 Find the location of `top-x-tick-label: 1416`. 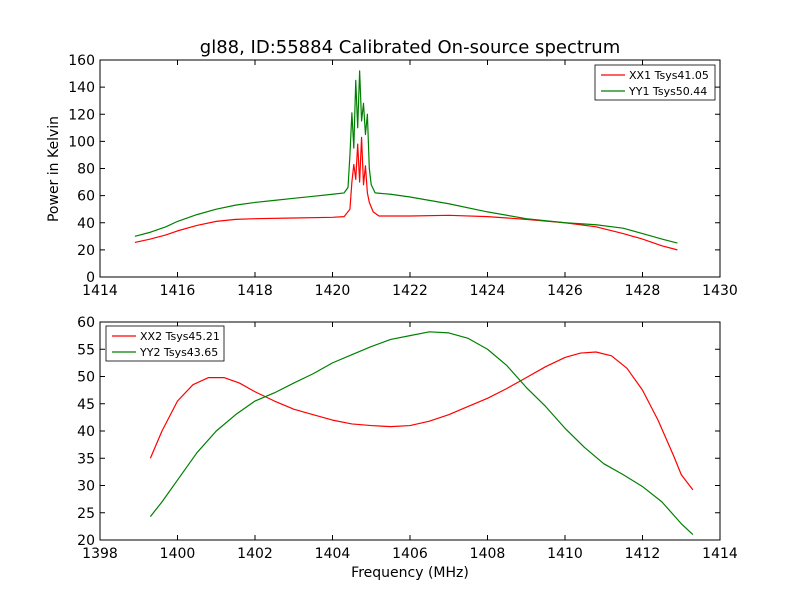

top-x-tick-label: 1416 is located at coordinates (178, 291).